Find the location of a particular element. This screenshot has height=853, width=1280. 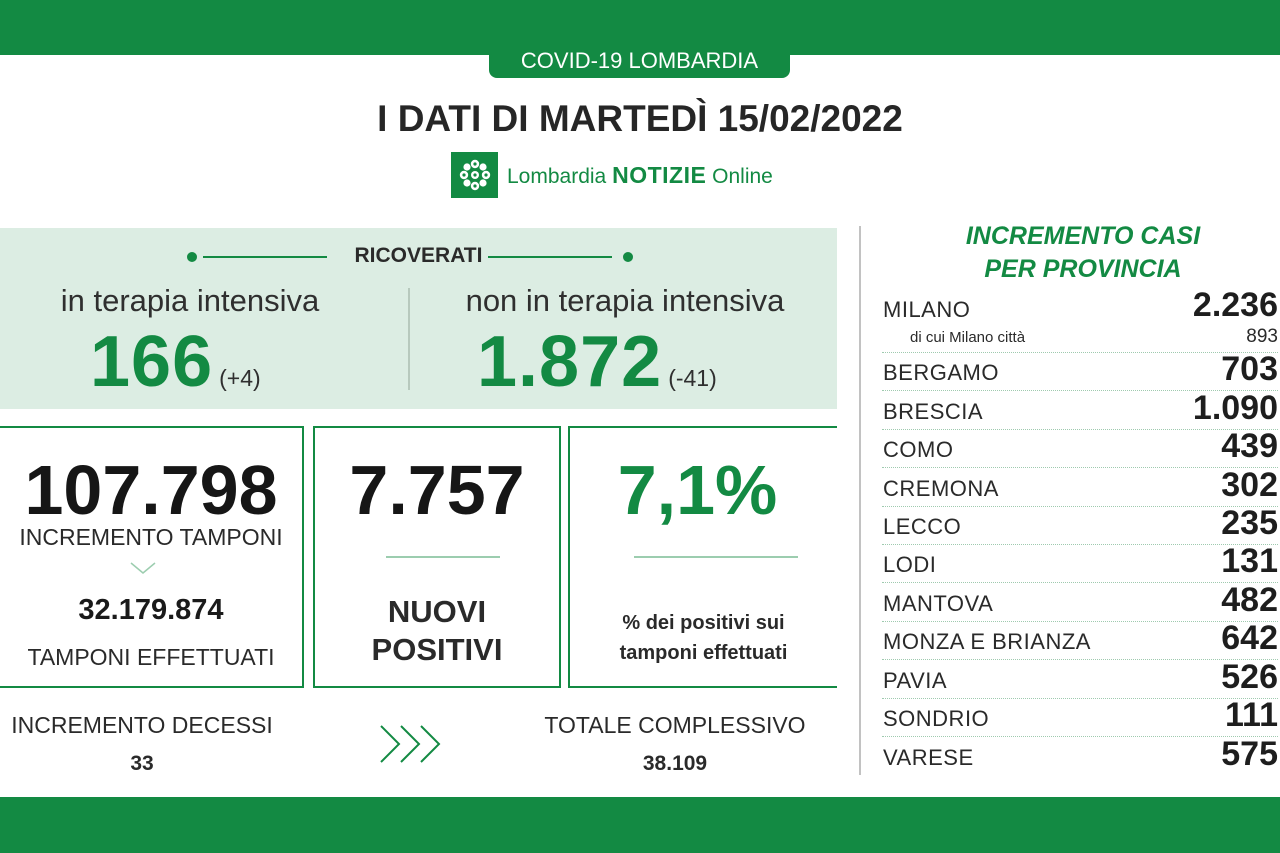

province-name: MANTOVA is located at coordinates (938, 603).